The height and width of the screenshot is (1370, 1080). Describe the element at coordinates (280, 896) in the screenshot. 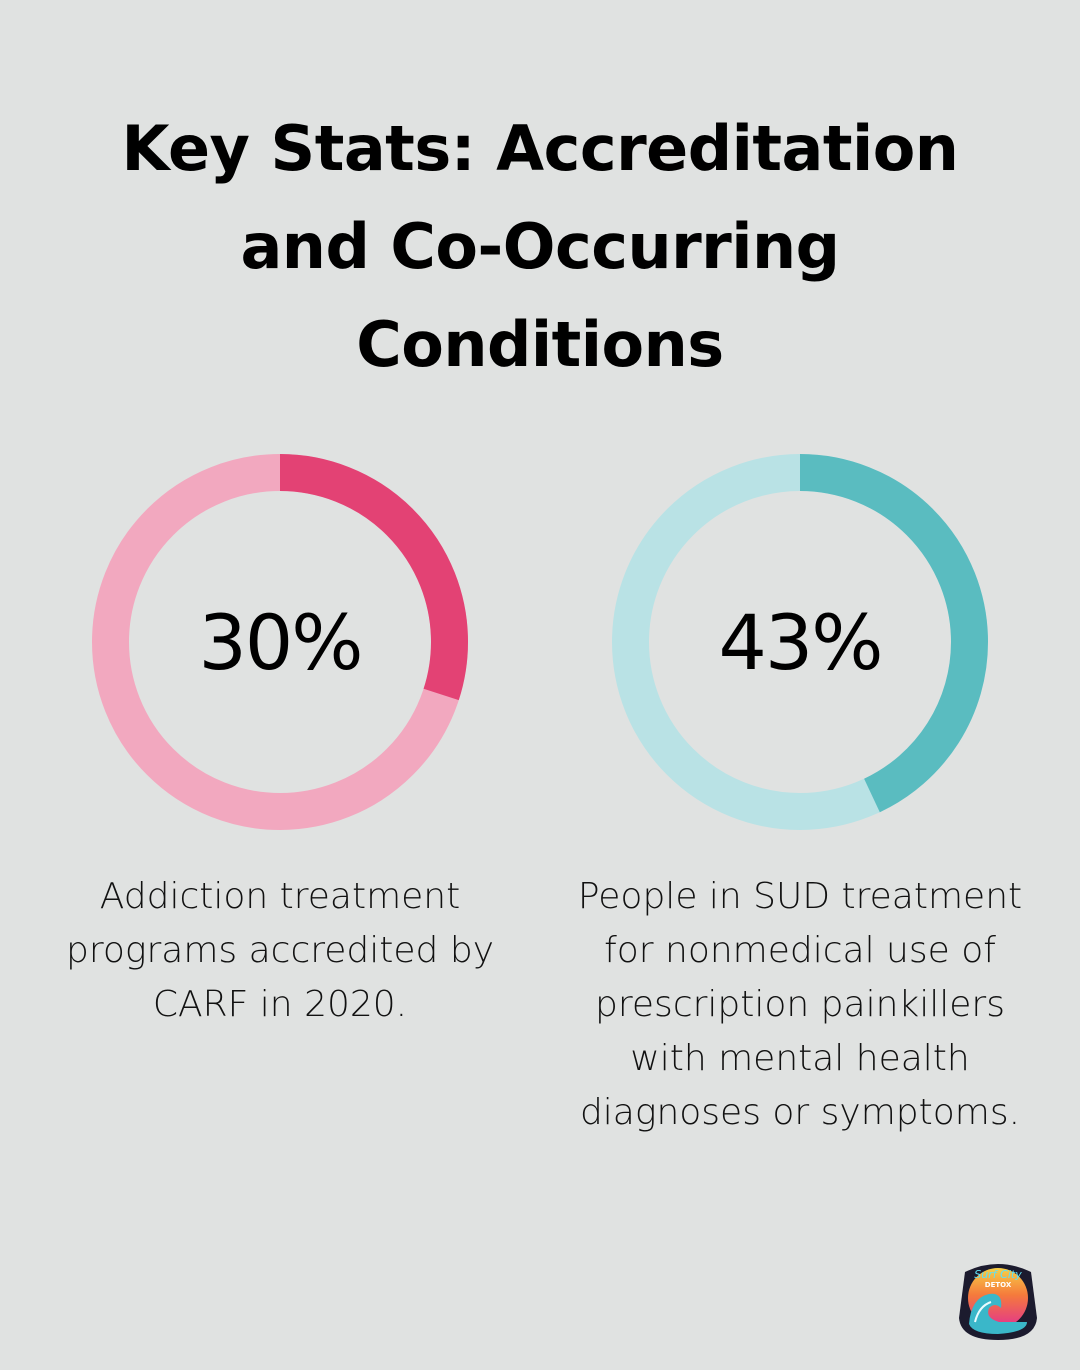

I see `description-line: Addiction treatment` at that location.